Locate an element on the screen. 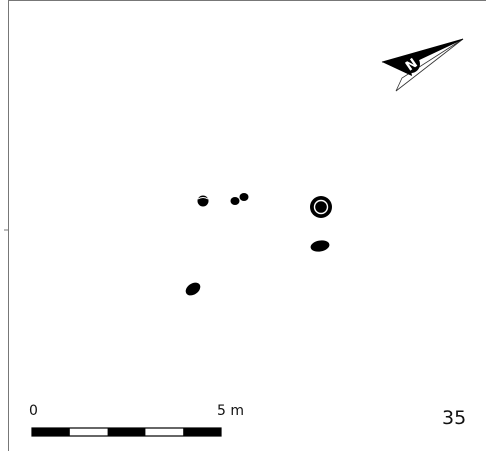  scale-bar is located at coordinates (126, 432).